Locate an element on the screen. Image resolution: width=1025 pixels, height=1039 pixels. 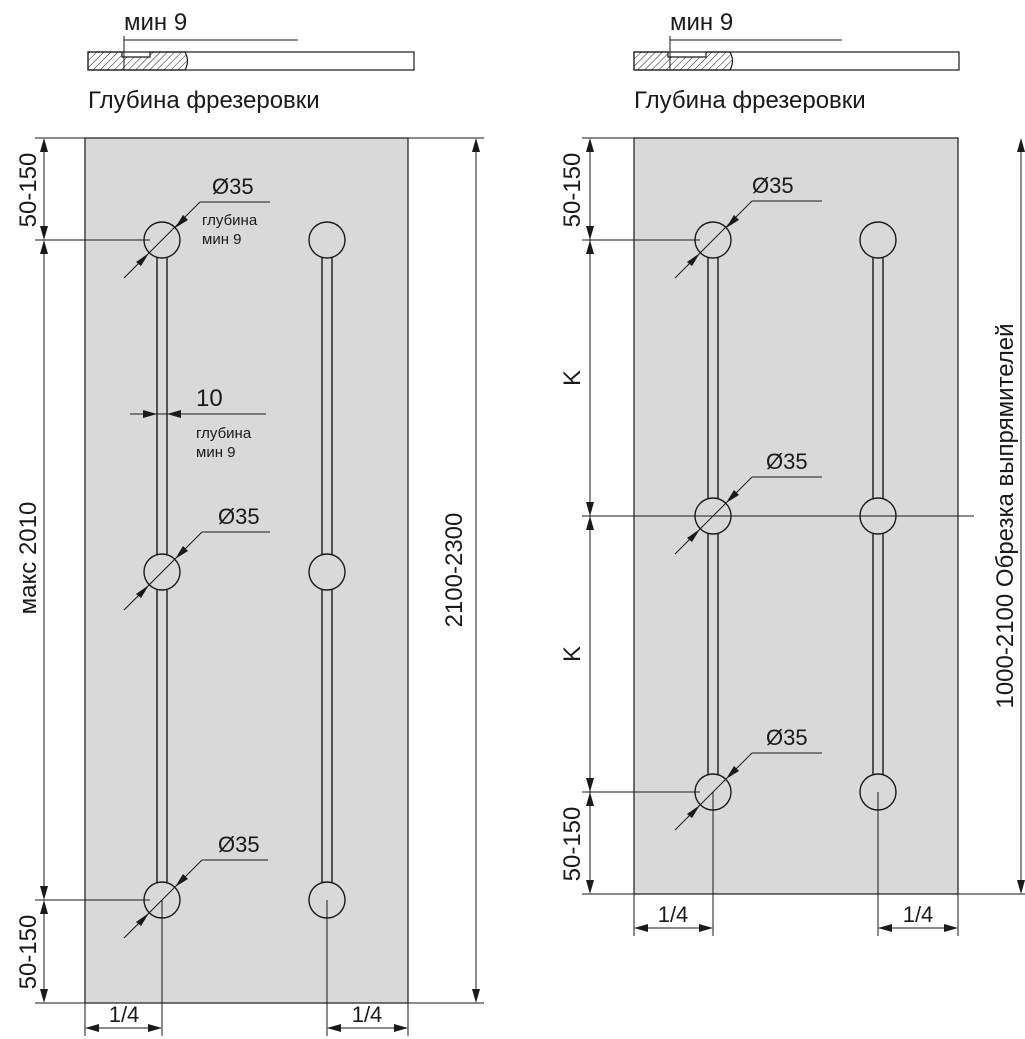
right-hole-callout-bottom: Ø35 is located at coordinates (748, 778).